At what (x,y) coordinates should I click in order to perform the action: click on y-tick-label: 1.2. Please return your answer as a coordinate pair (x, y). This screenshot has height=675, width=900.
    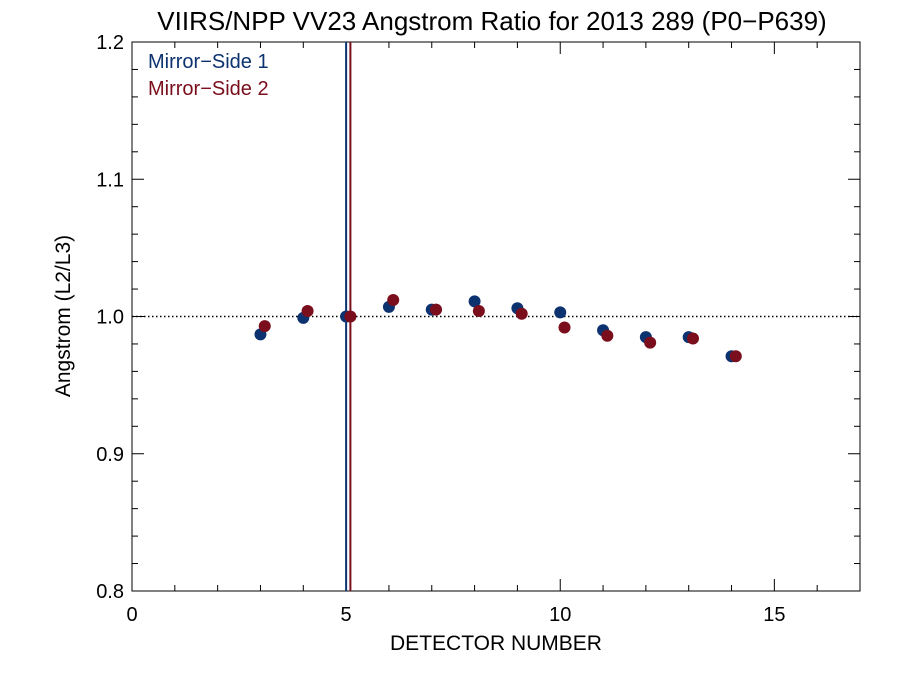
    Looking at the image, I should click on (110, 43).